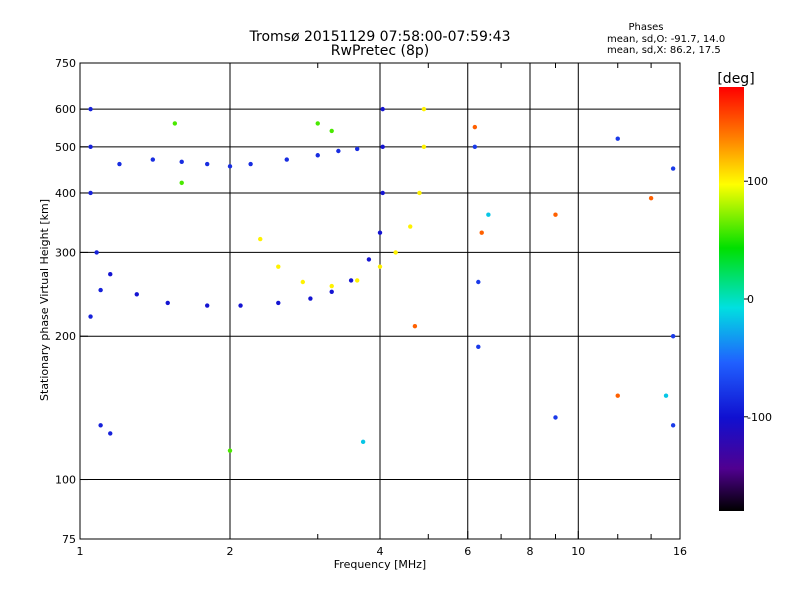 Image resolution: width=800 pixels, height=600 pixels. What do you see at coordinates (80, 551) in the screenshot?
I see `x-tick-label: 1` at bounding box center [80, 551].